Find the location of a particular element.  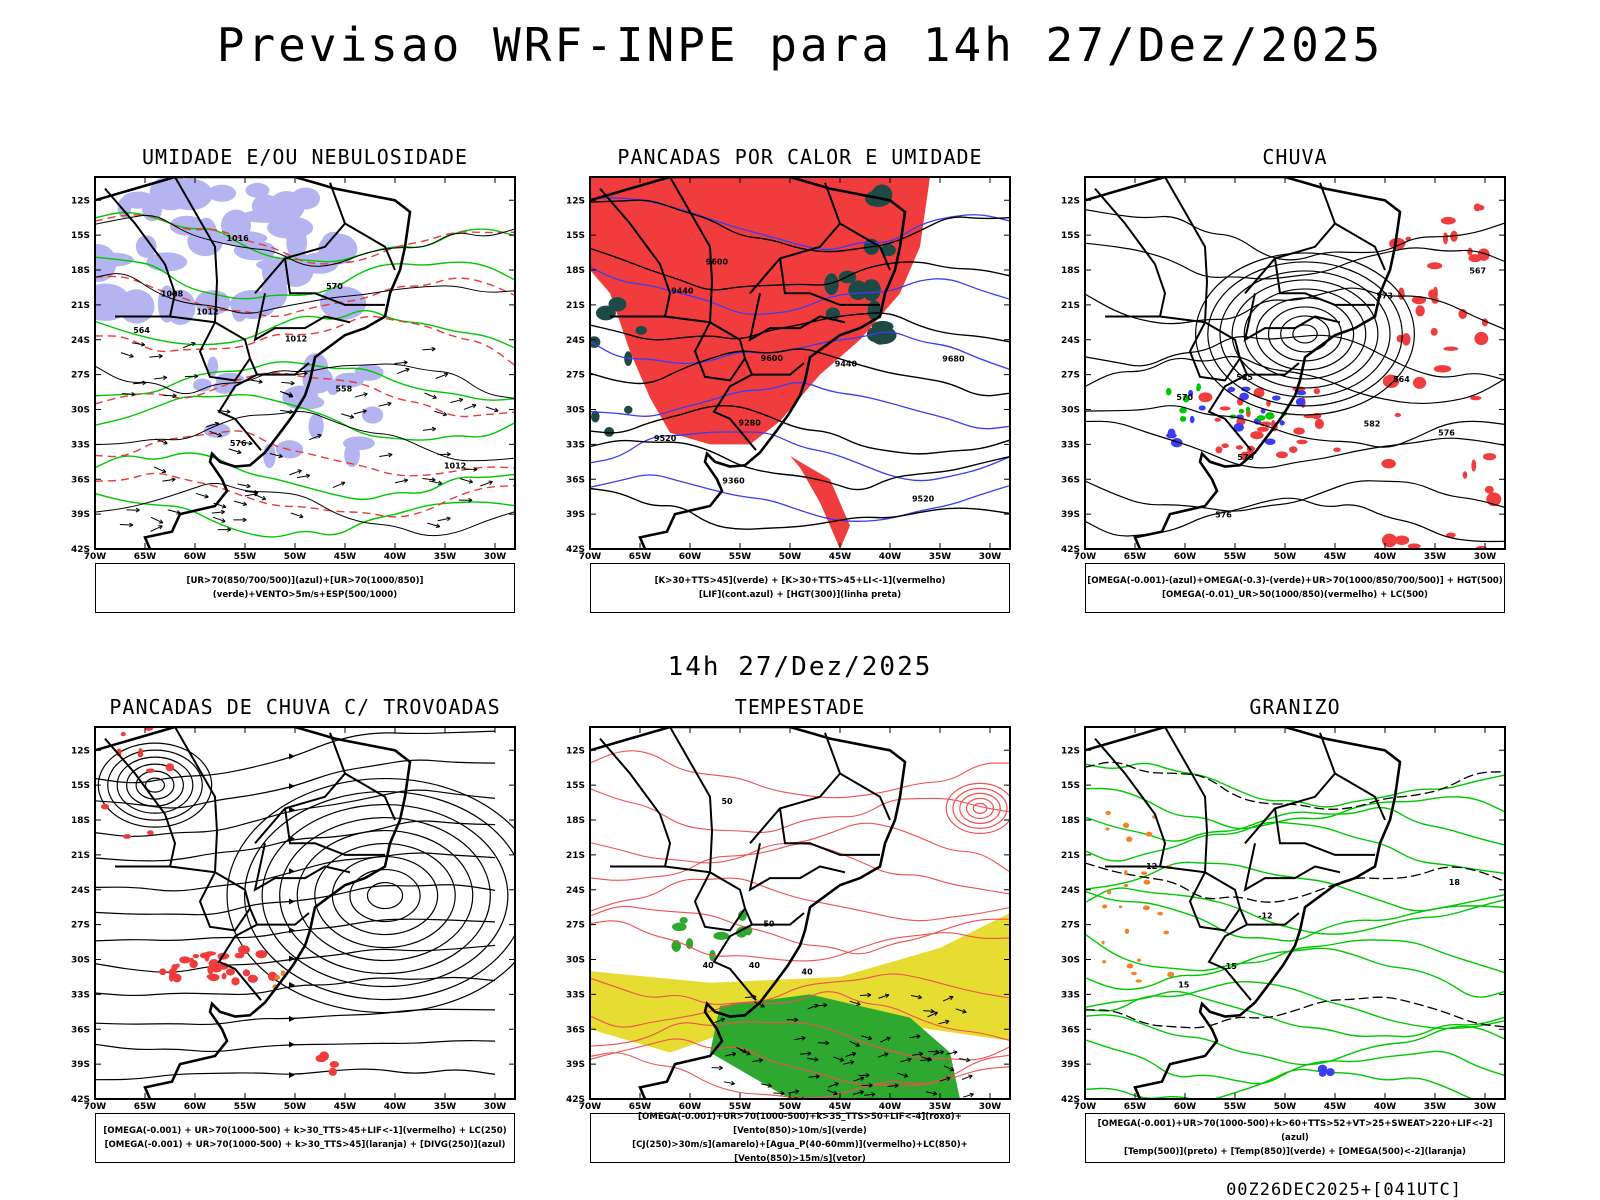

lat-label: 15S is located at coordinates (80, 236).